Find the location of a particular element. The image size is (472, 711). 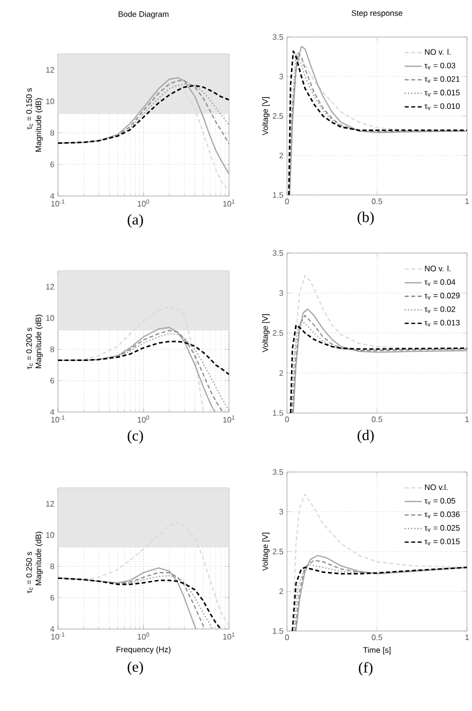

text: (c) is located at coordinates (135, 437).